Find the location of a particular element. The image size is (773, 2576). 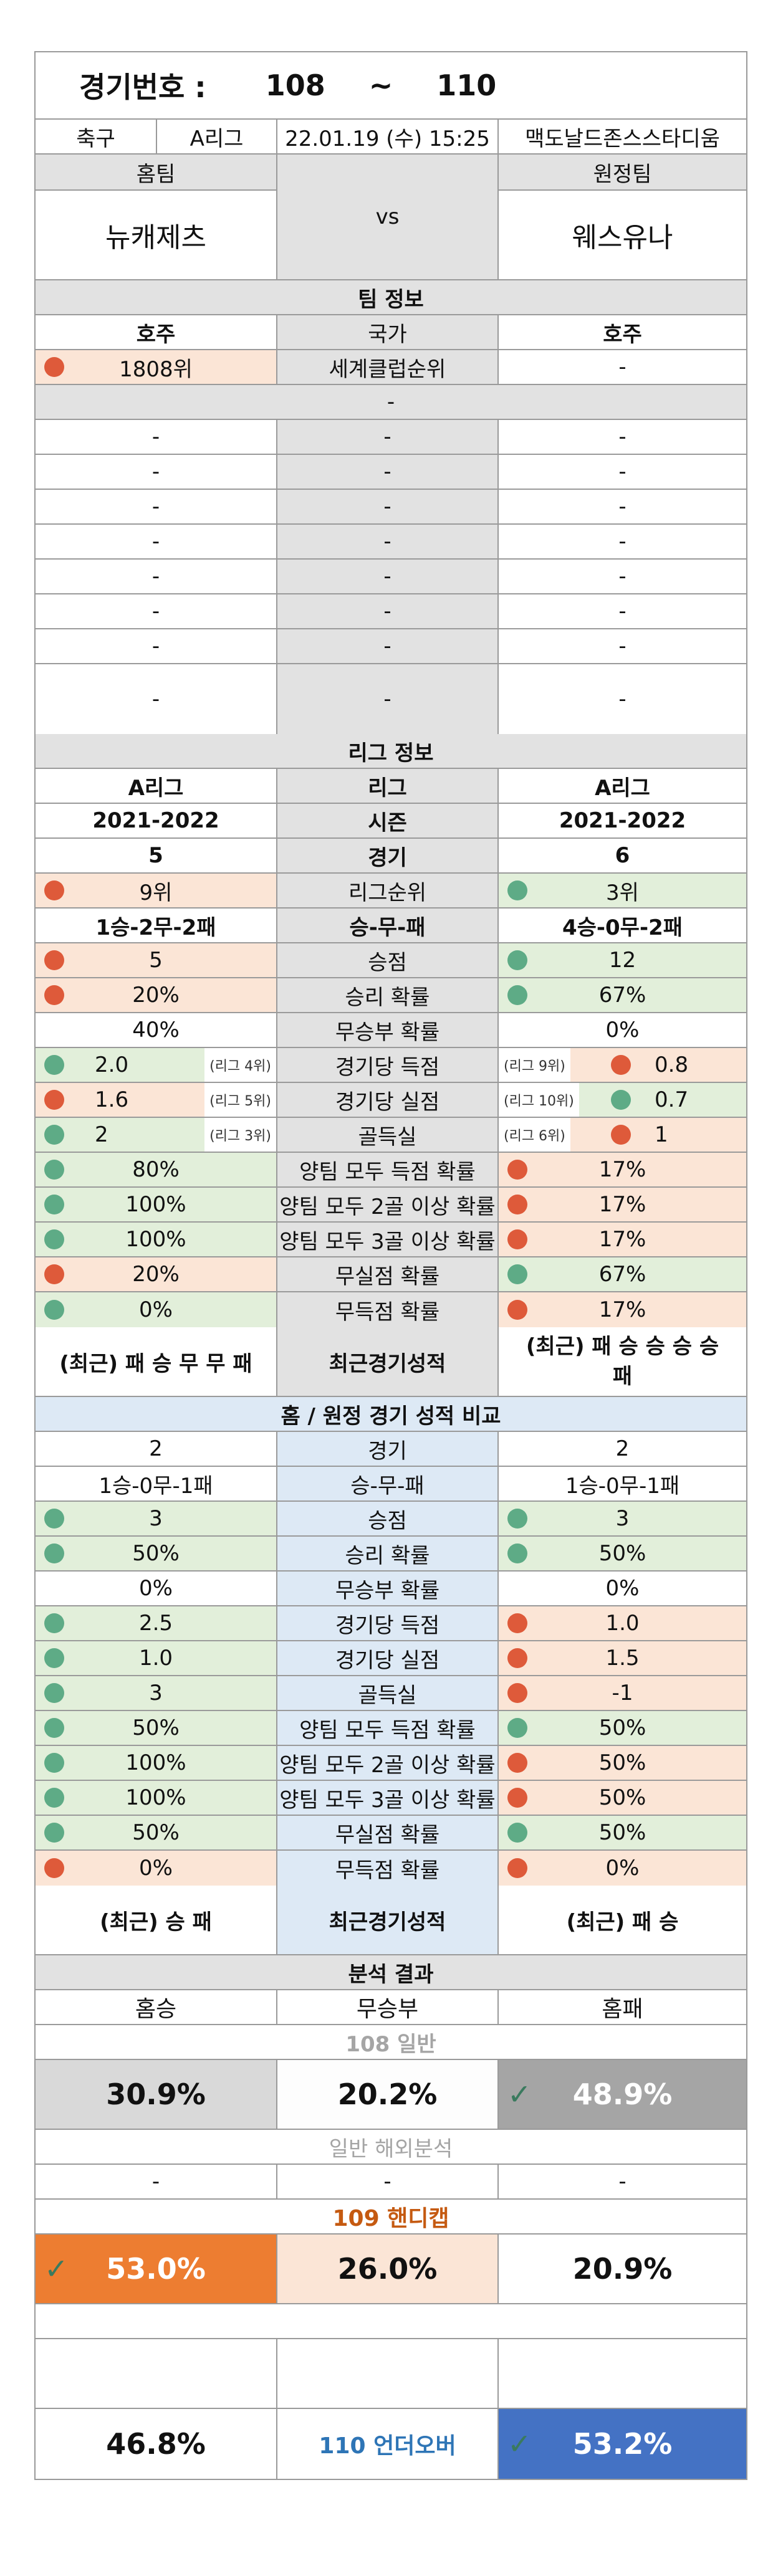

ha-away-stat: 0% is located at coordinates (623, 1588).